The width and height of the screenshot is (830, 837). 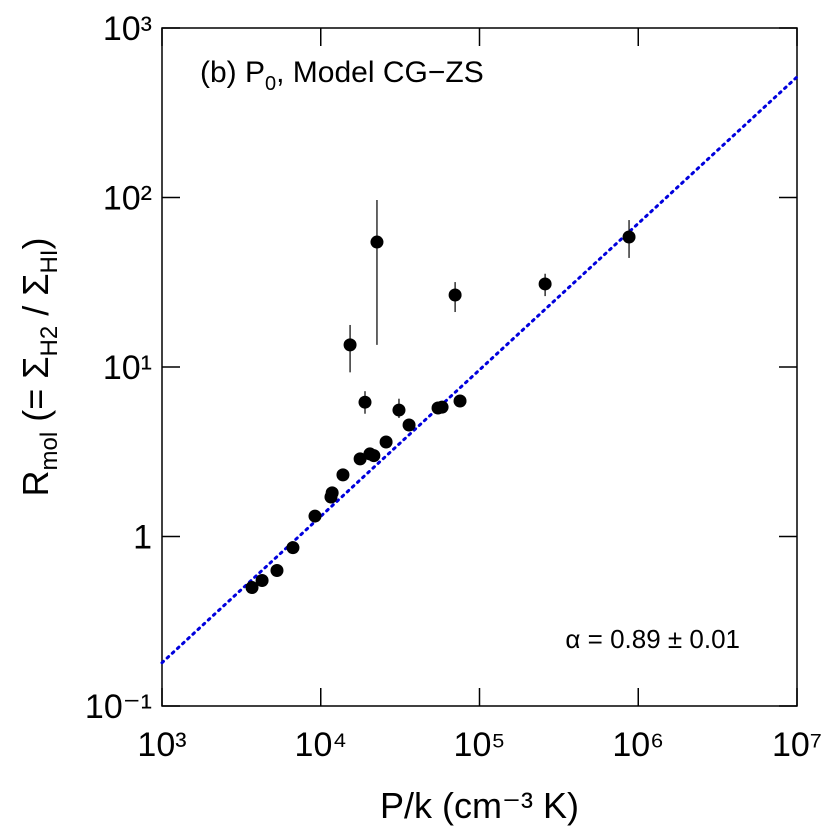 What do you see at coordinates (652, 639) in the screenshot?
I see `fit-label: α = 0.89 ± 0.01` at bounding box center [652, 639].